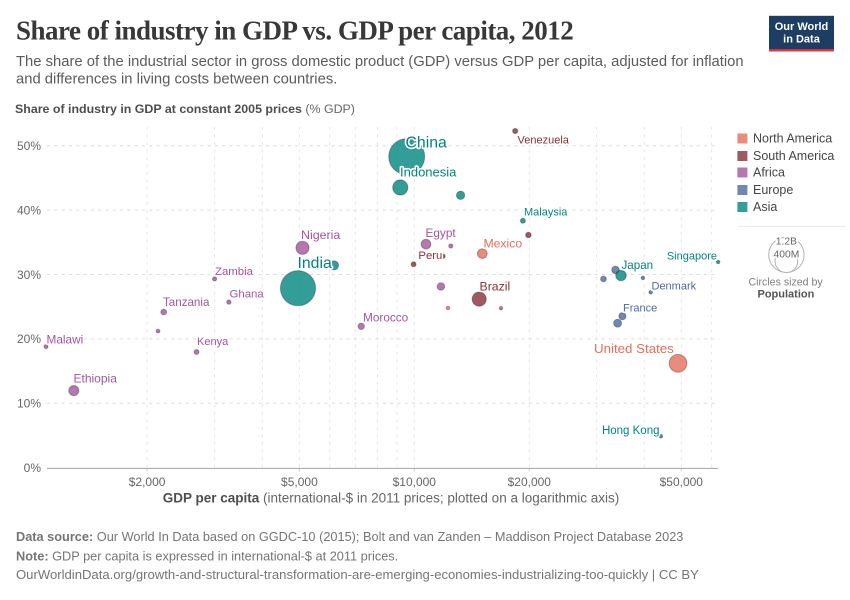 Image resolution: width=850 pixels, height=600 pixels. What do you see at coordinates (546, 213) in the screenshot?
I see `svg-text: Malaysia` at bounding box center [546, 213].